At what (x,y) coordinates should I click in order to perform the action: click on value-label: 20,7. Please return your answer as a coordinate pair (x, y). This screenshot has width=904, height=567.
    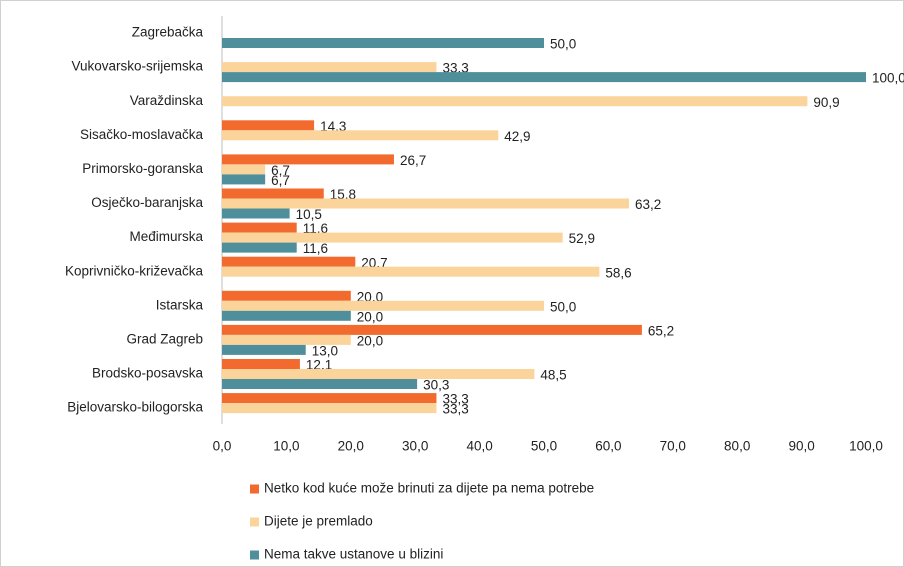
    Looking at the image, I should click on (374, 262).